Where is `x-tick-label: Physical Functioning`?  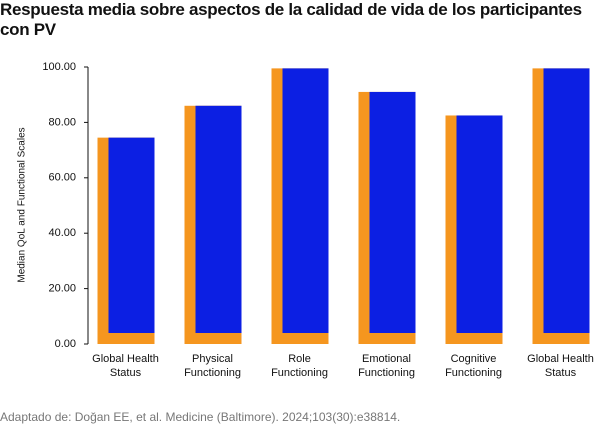 x-tick-label: Physical Functioning is located at coordinates (212, 366).